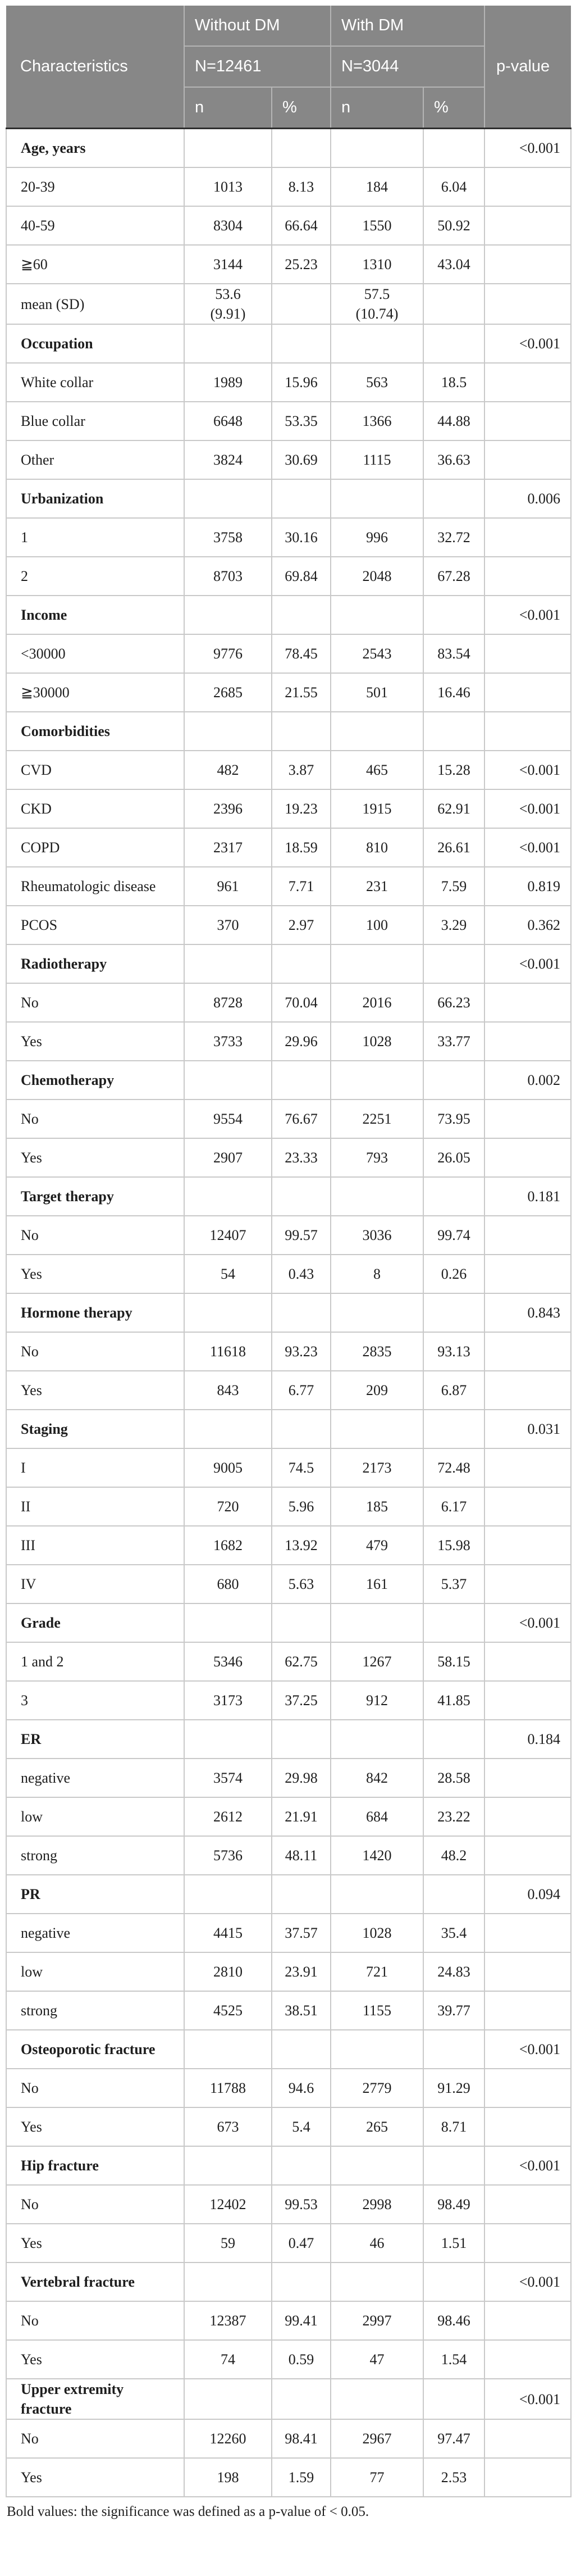  Describe the element at coordinates (289, 1739) in the screenshot. I see `table-row: ER 0.184` at that location.